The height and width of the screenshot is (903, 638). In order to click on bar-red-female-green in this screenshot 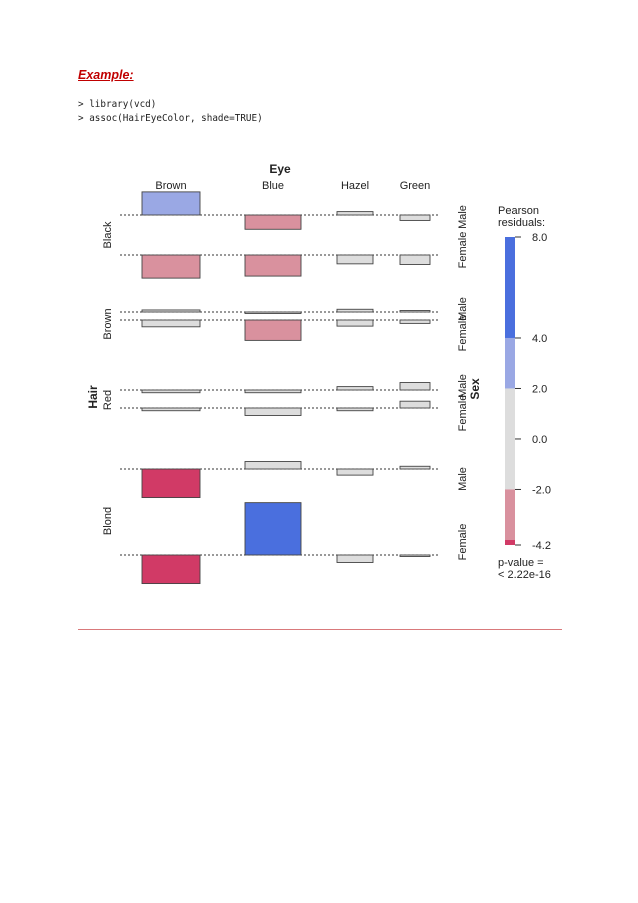, I will do `click(415, 404)`.